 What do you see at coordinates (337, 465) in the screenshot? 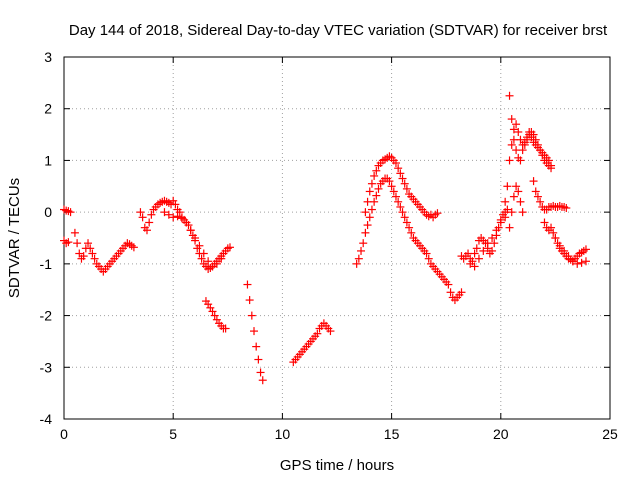
I see `x-axis-label: GPS time / hours` at bounding box center [337, 465].